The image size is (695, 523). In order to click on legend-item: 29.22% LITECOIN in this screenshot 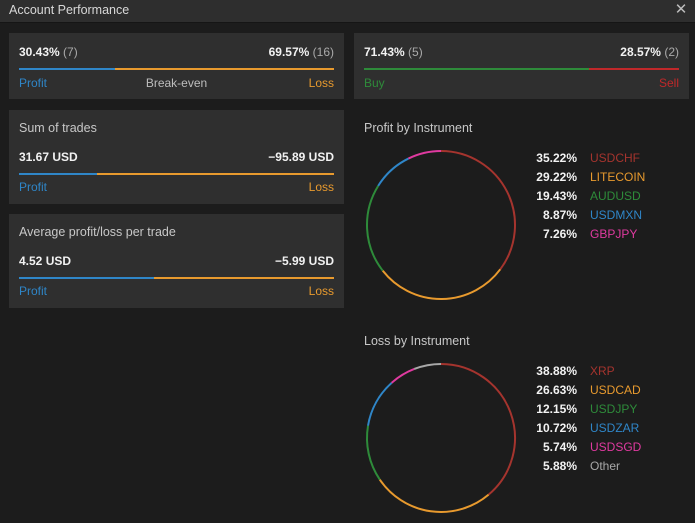, I will do `click(610, 179)`.